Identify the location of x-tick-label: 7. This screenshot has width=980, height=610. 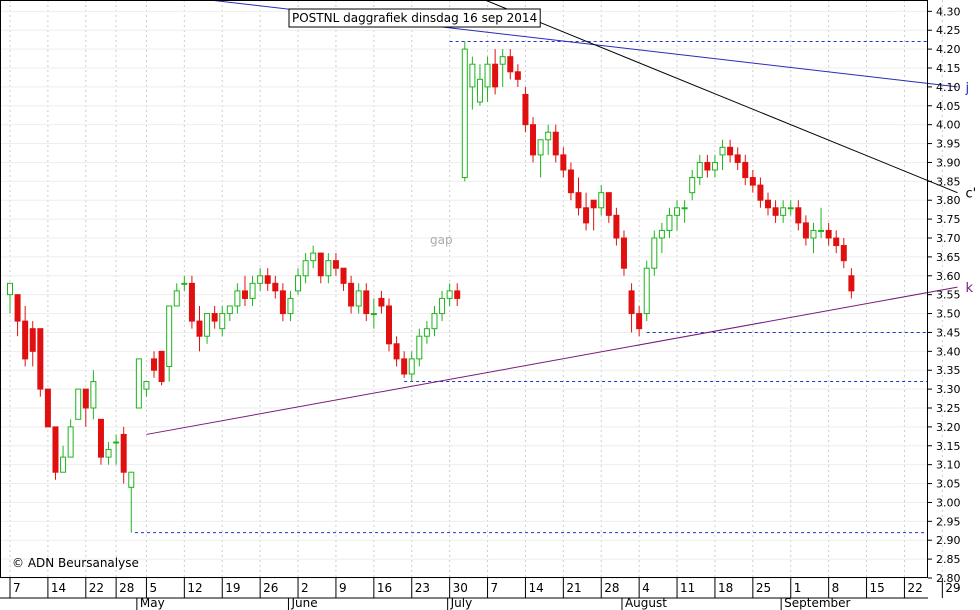
(495, 588).